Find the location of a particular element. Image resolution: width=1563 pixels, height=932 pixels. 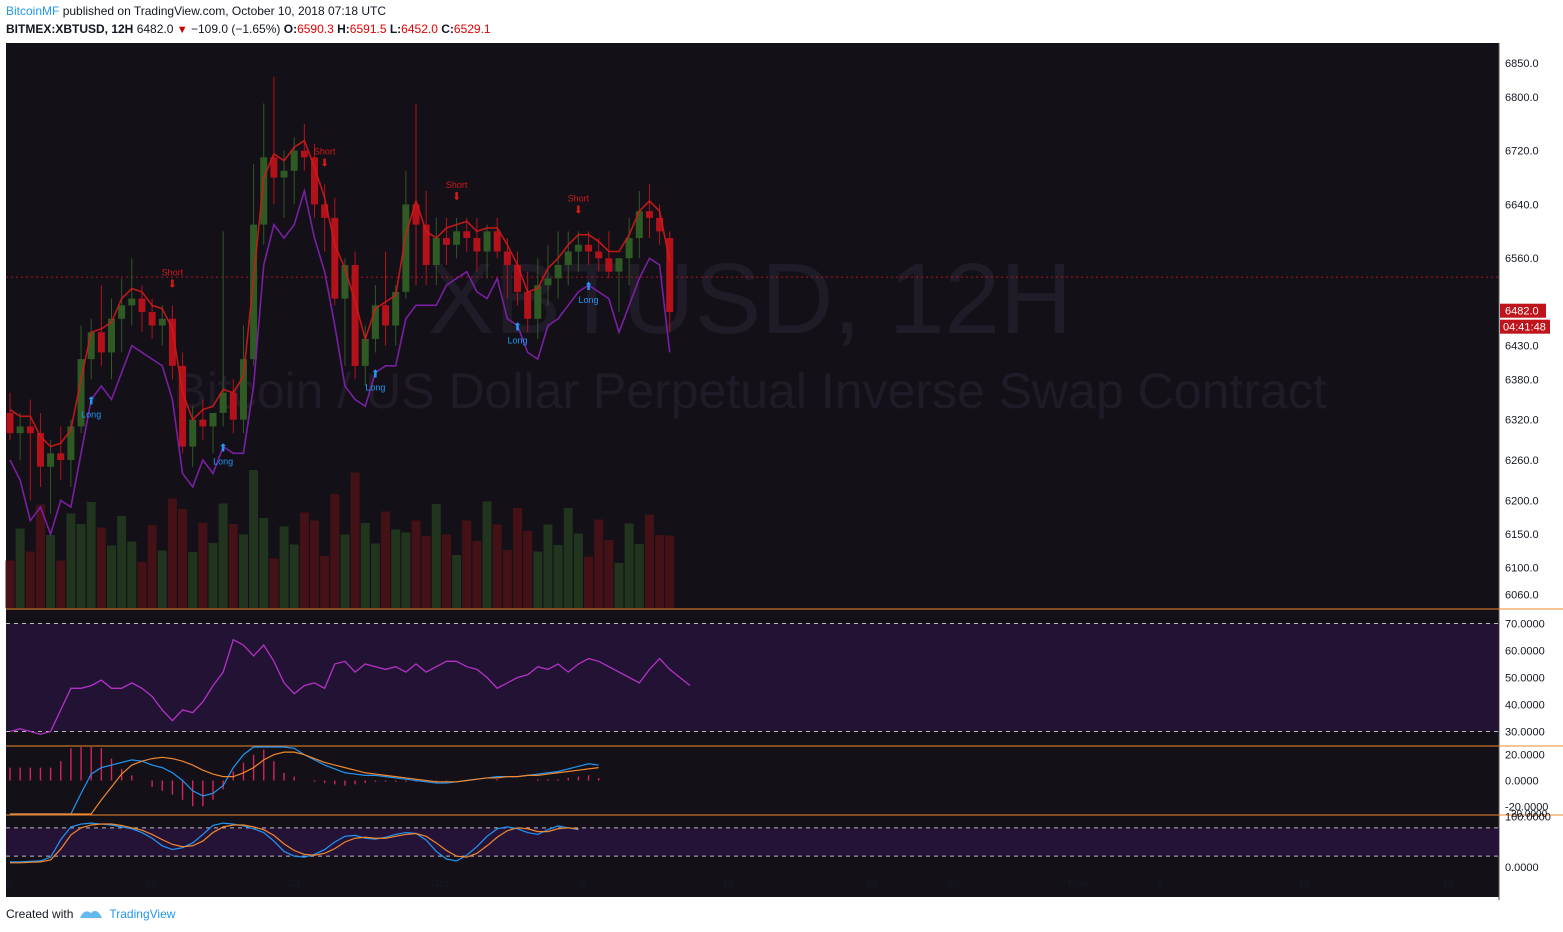

tradingview-logo-icon is located at coordinates (91, 914).